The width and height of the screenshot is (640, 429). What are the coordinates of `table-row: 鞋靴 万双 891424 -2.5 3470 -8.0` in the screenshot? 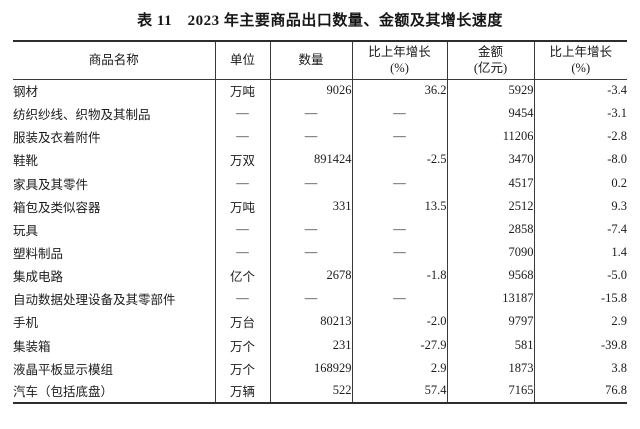 It's located at (320, 160).